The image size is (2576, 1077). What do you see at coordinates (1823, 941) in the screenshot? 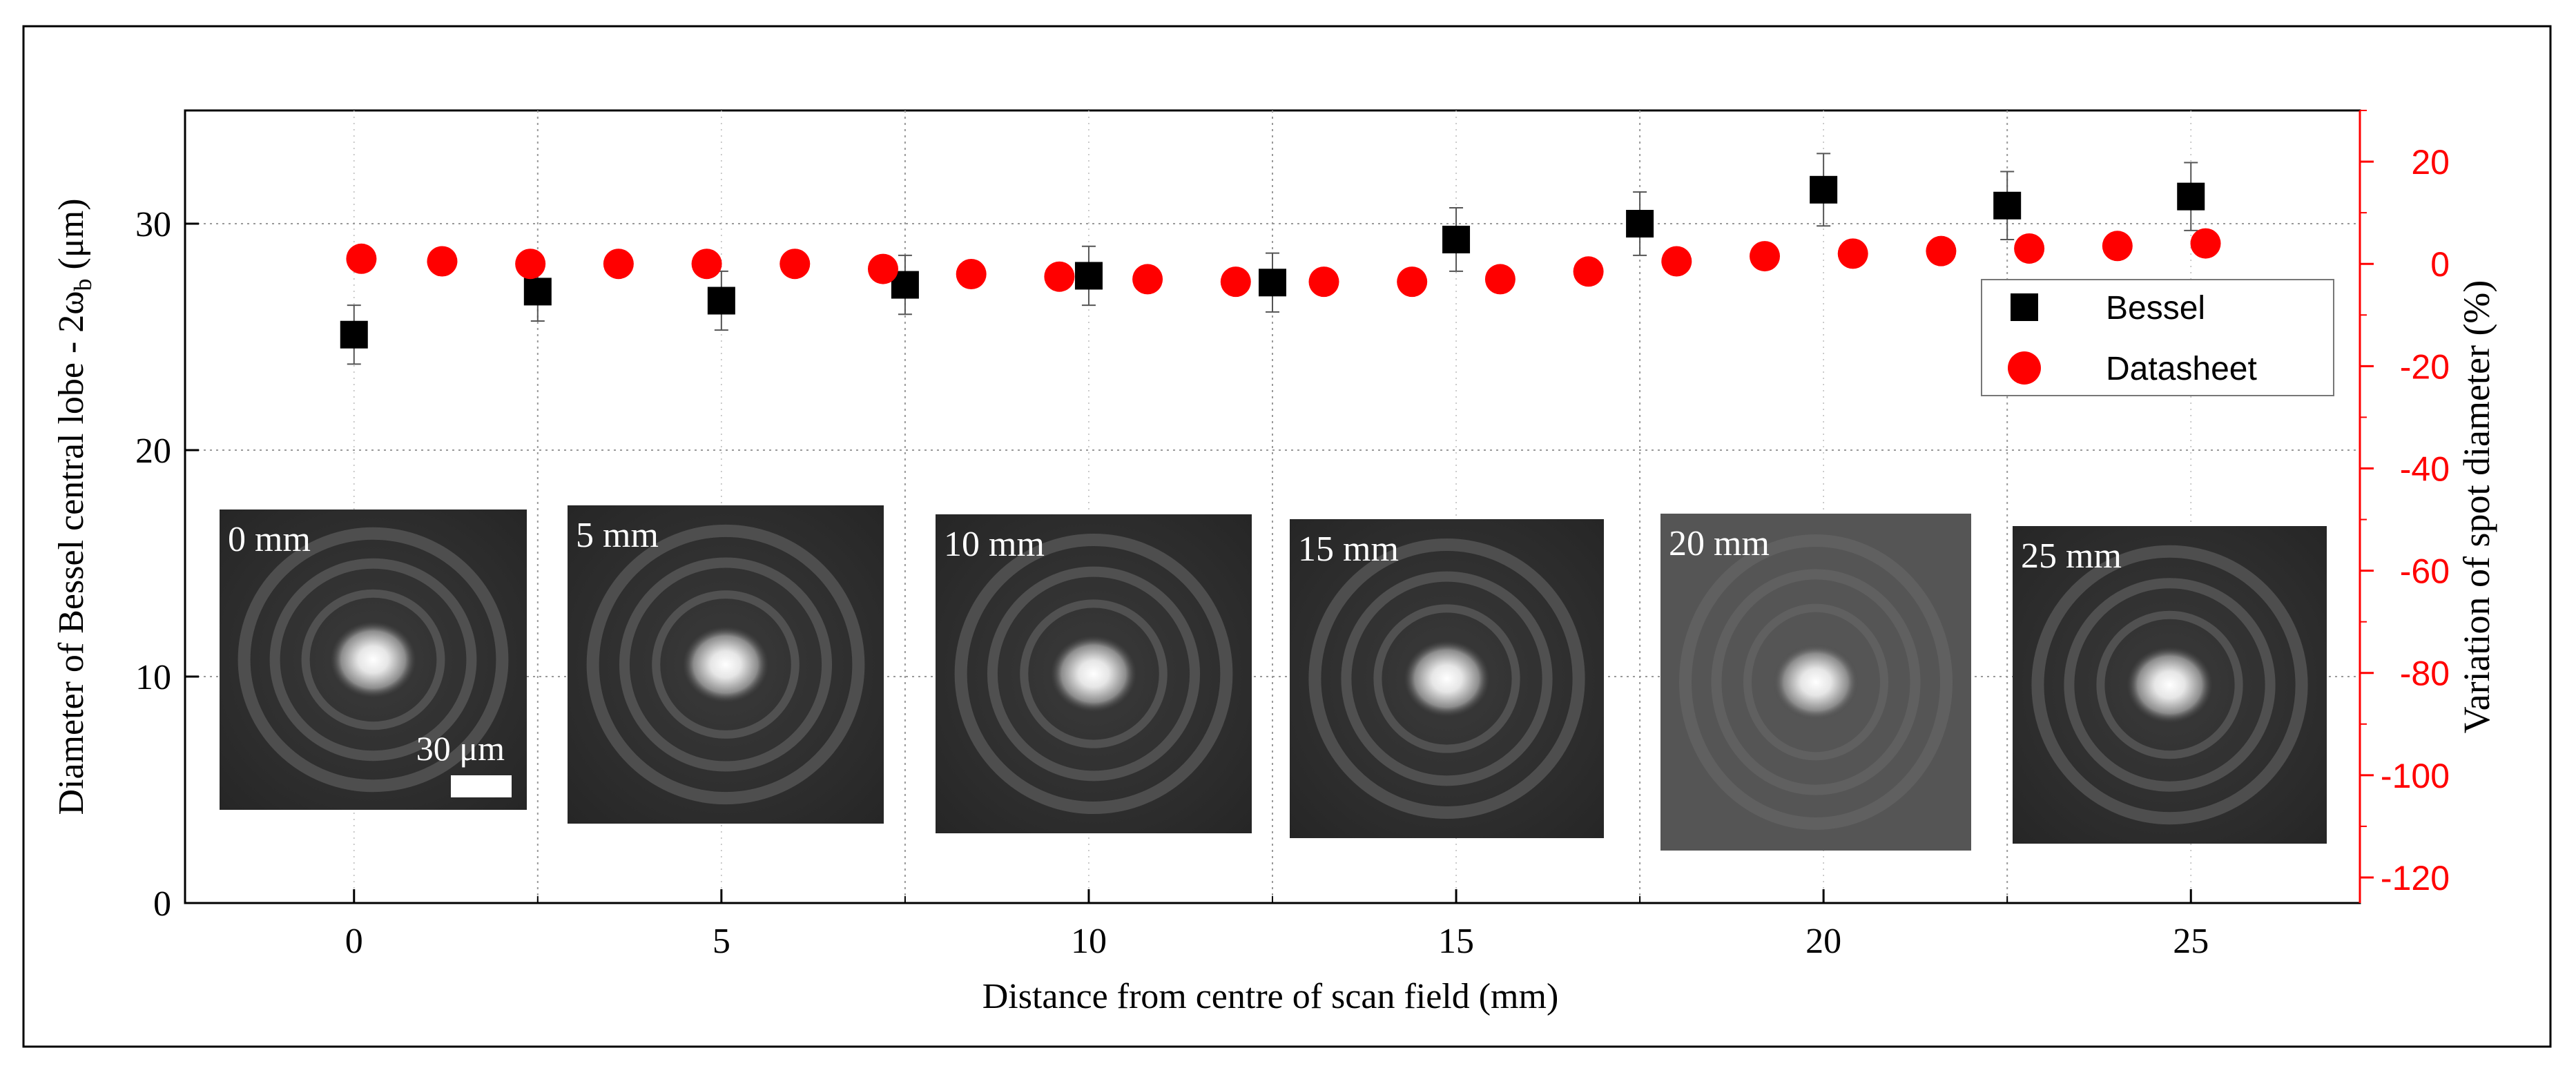
I see `x-tick-label: 20` at bounding box center [1823, 941].